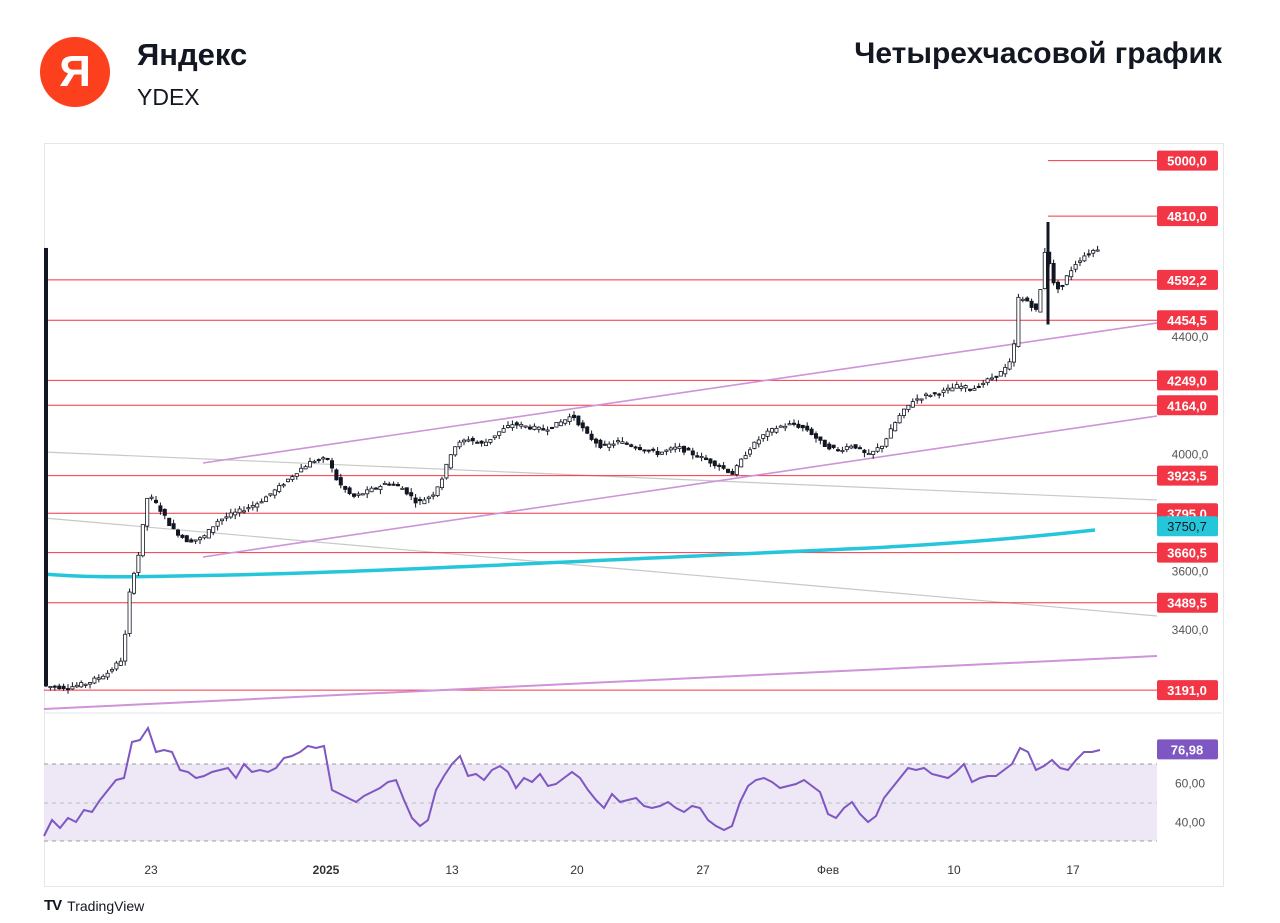 This screenshot has width=1280, height=923. Describe the element at coordinates (1190, 571) in the screenshot. I see `price-tick-label: 3600,0` at that location.